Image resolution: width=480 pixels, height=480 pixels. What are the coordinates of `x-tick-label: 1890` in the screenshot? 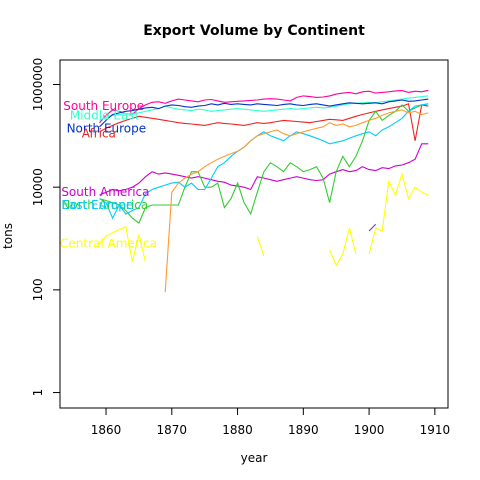 It's located at (303, 430).